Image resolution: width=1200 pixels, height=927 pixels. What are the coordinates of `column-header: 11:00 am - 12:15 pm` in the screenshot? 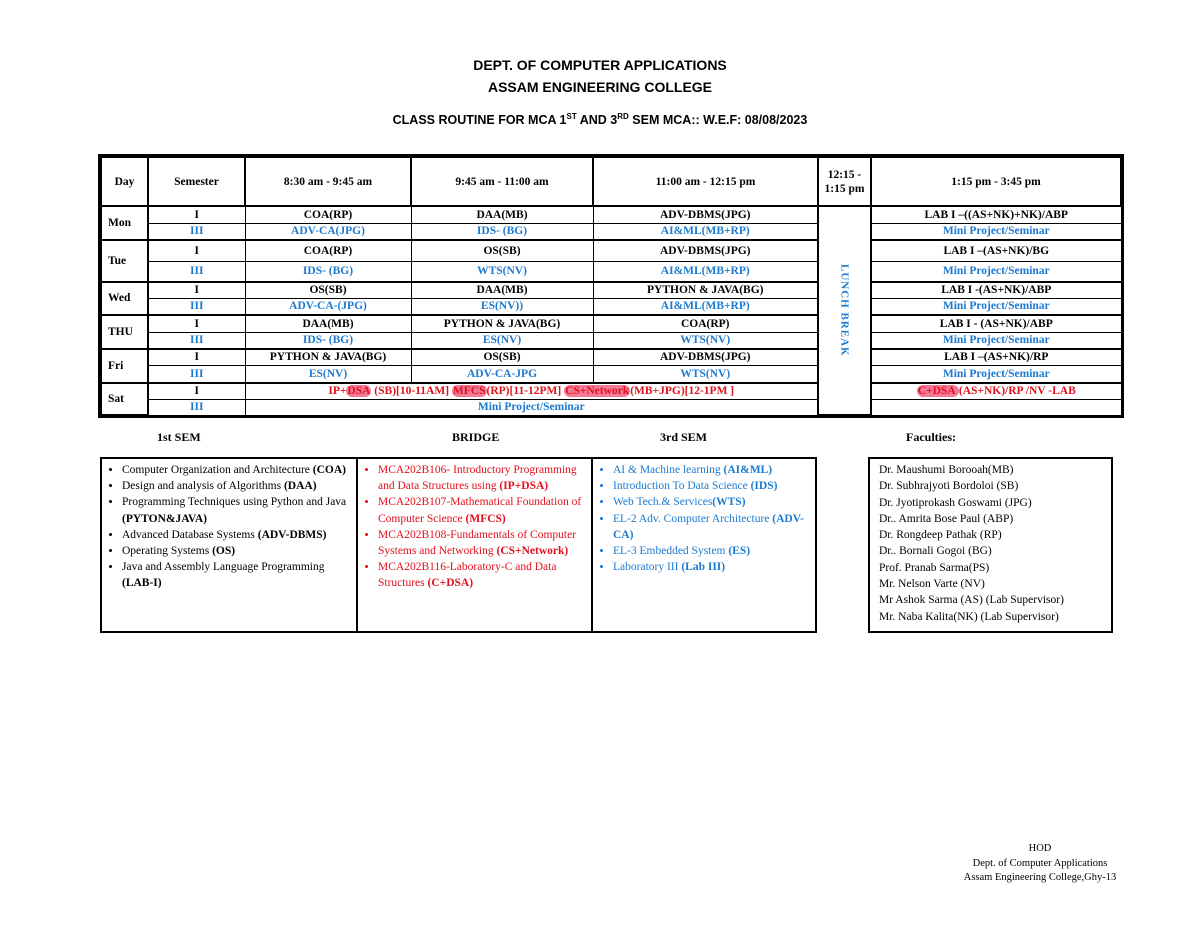 It's located at (705, 181).